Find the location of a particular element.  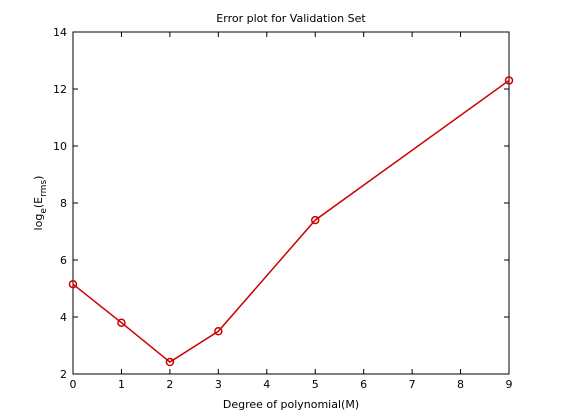

y-tick-label: 4 is located at coordinates (63, 317).